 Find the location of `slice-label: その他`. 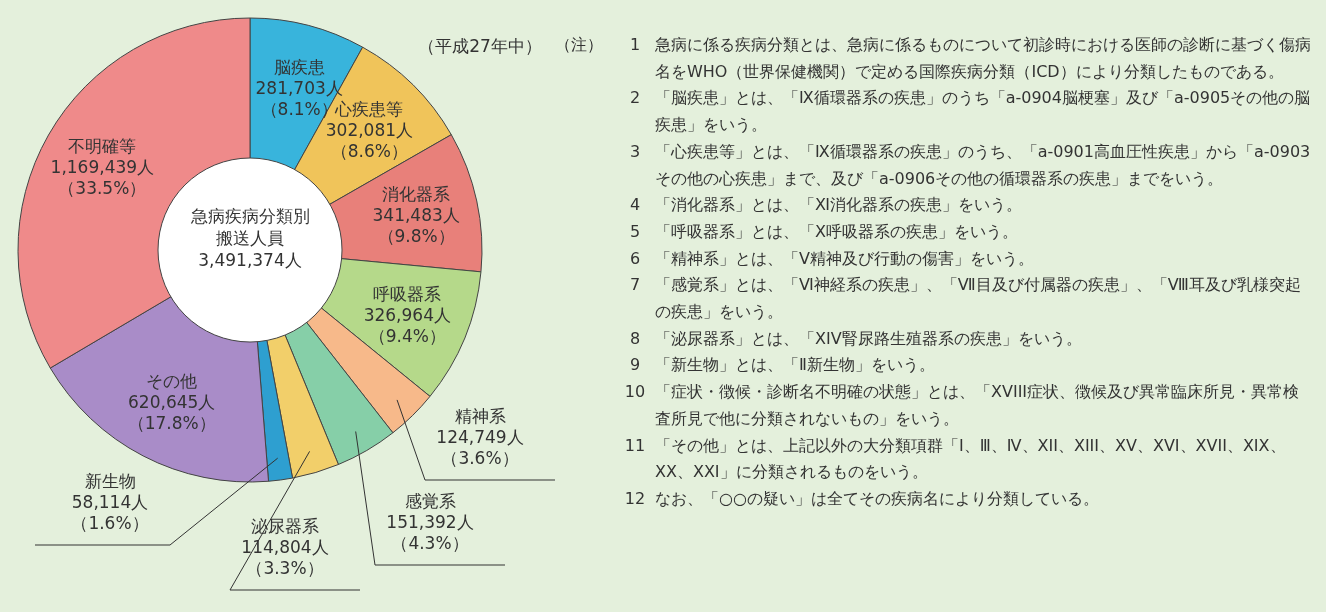

slice-label: その他 is located at coordinates (172, 380).